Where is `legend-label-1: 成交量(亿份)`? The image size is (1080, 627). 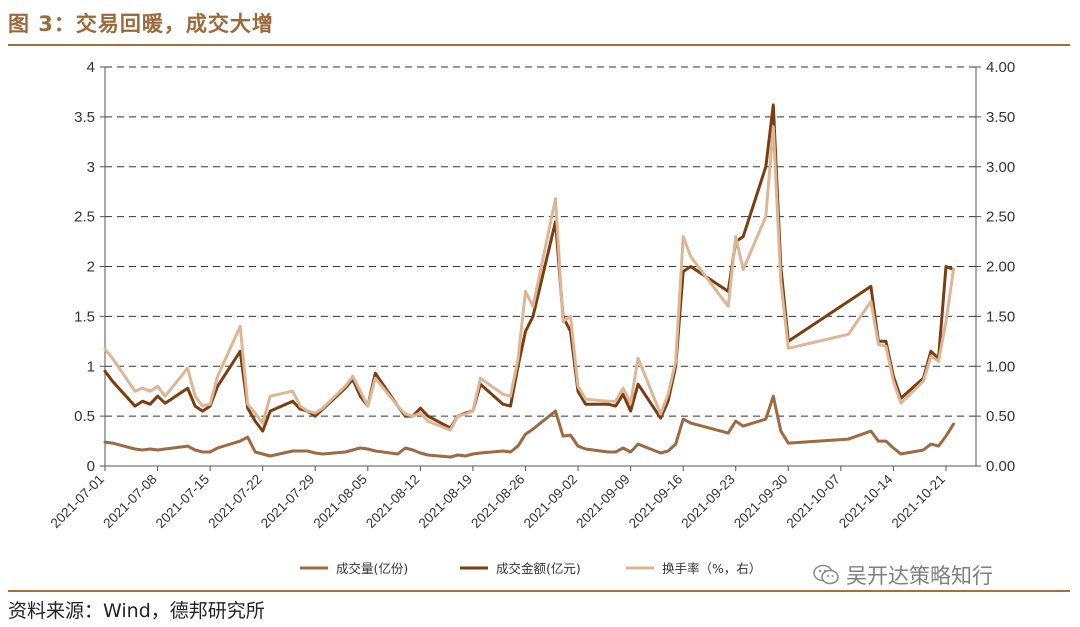
legend-label-1: 成交量(亿份) is located at coordinates (372, 568).